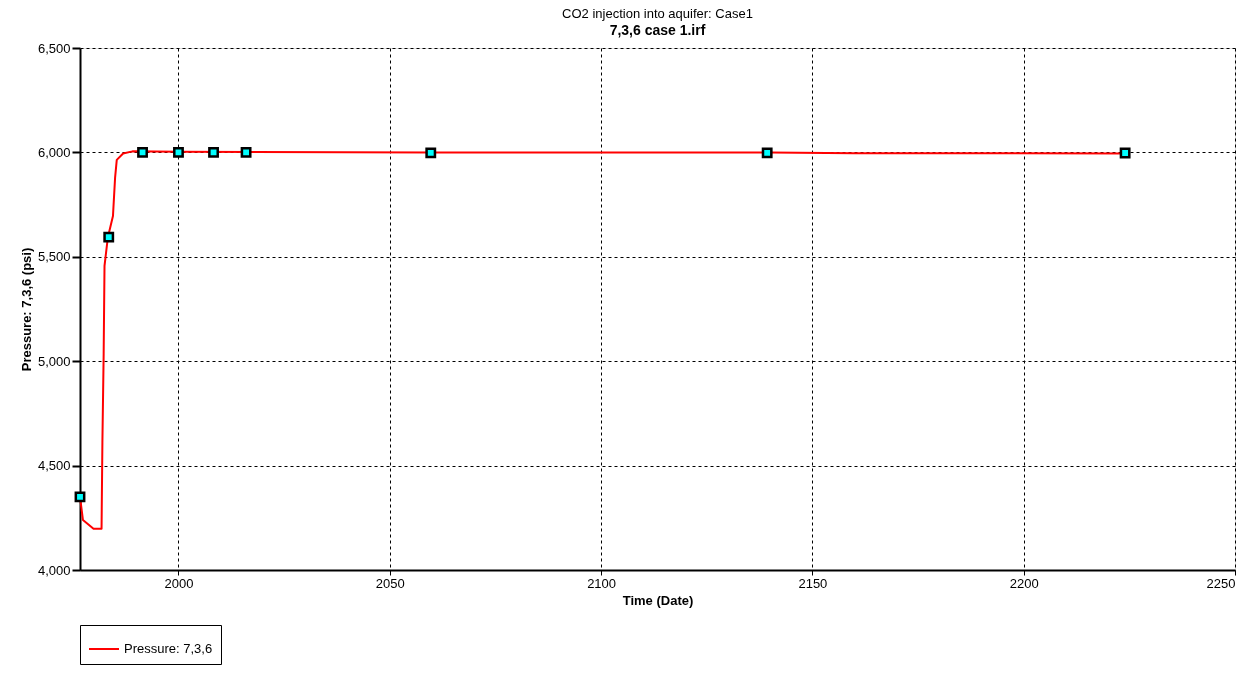  What do you see at coordinates (54, 48) in the screenshot?
I see `y-tick-label: 6,500` at bounding box center [54, 48].